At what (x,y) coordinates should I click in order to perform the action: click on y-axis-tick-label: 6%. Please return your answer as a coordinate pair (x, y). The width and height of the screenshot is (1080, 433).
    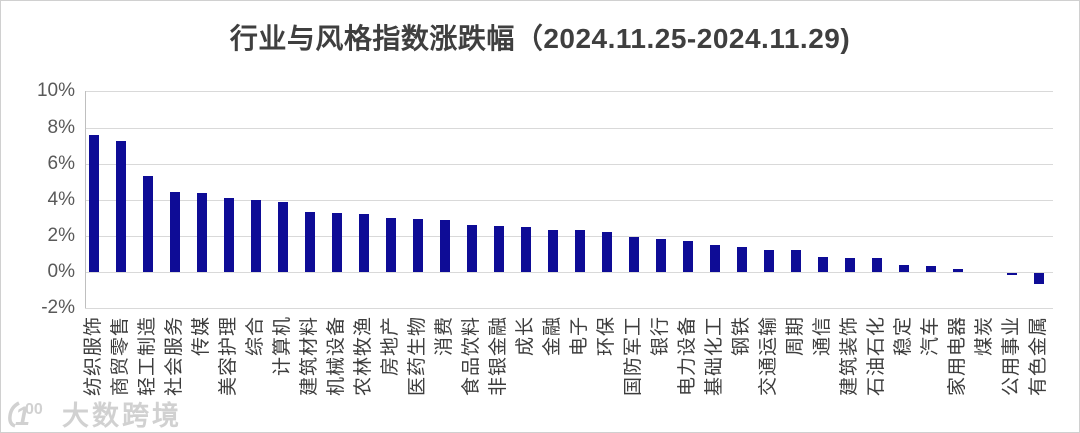
    Looking at the image, I should click on (61, 163).